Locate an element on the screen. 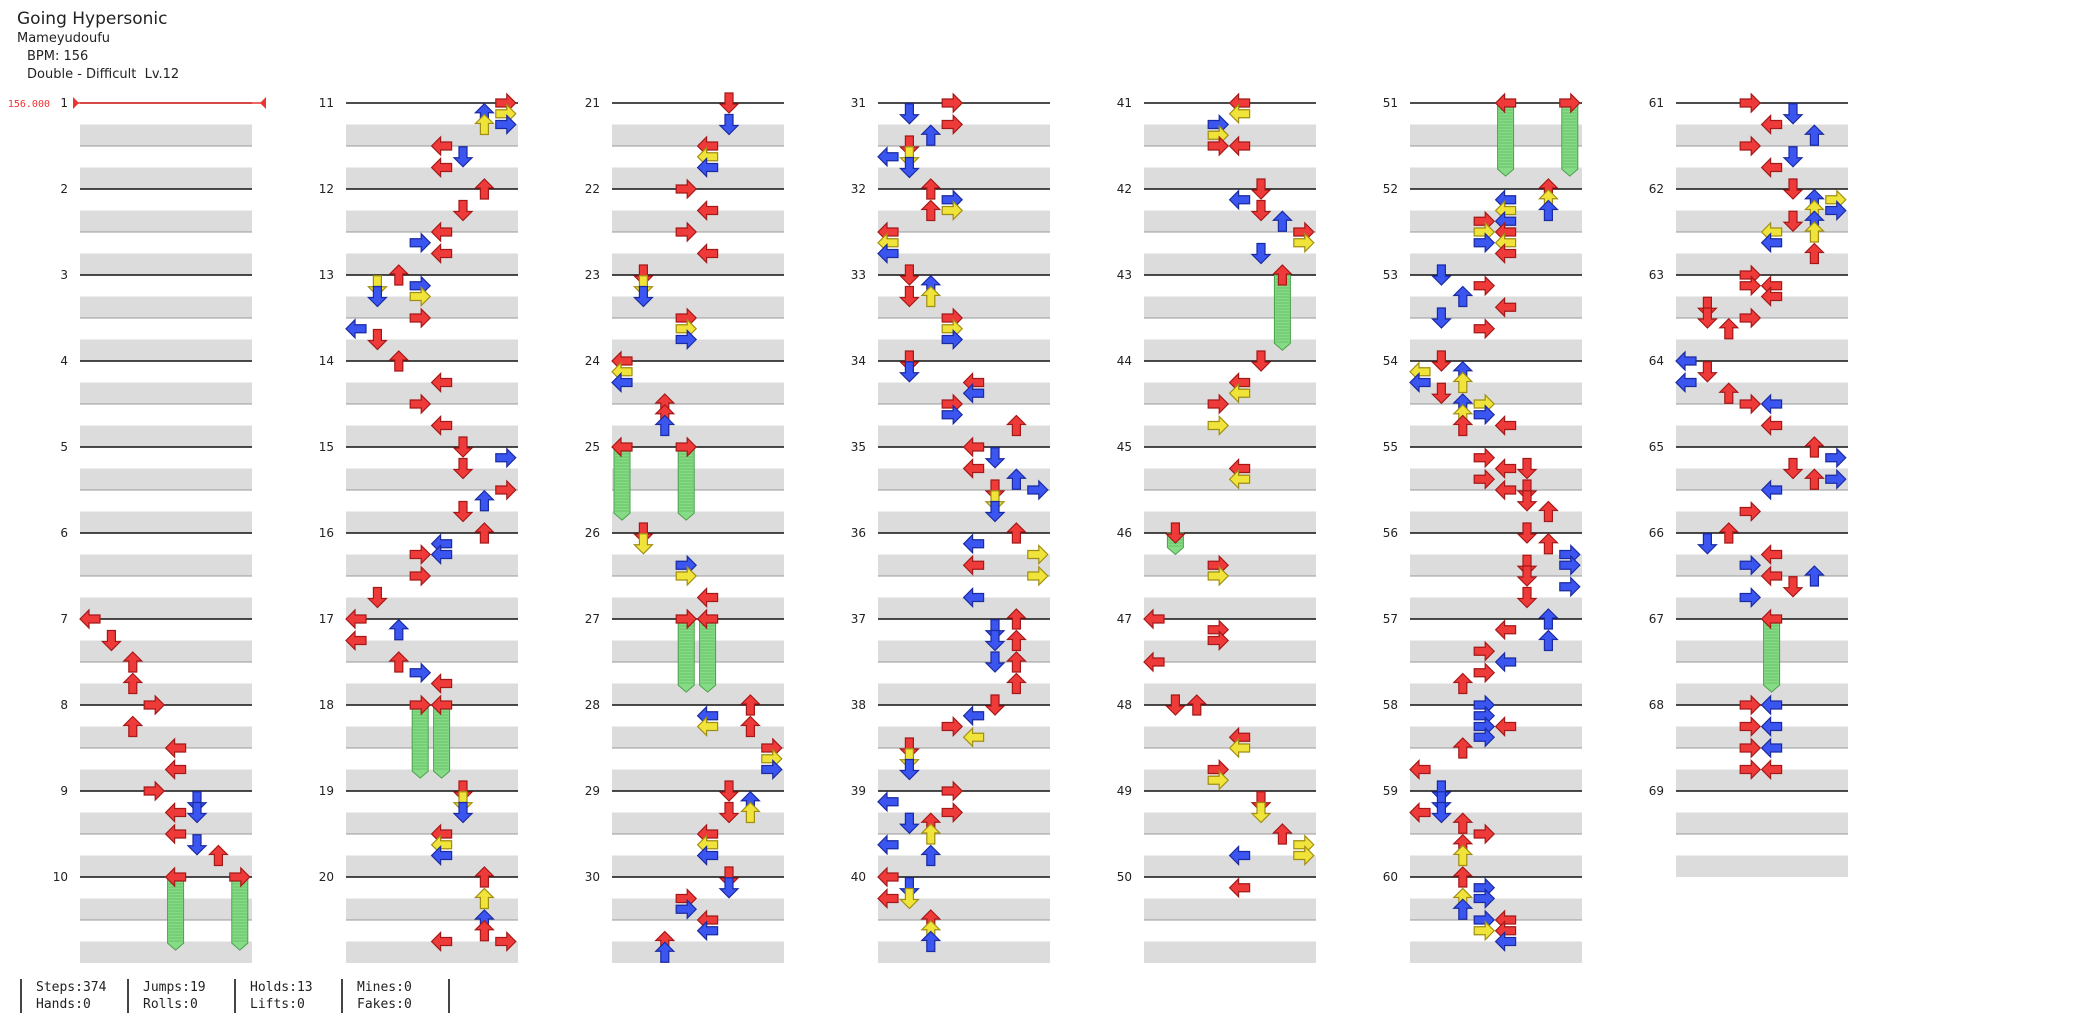 Image resolution: width=2092 pixels, height=1024 pixels. measure-number: 26 is located at coordinates (592, 533).